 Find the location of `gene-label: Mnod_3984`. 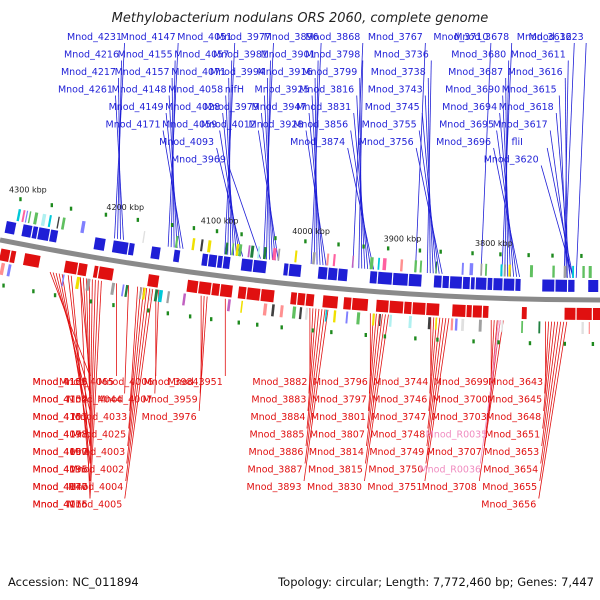

gene-label: Mnod_3984 is located at coordinates (171, 382).